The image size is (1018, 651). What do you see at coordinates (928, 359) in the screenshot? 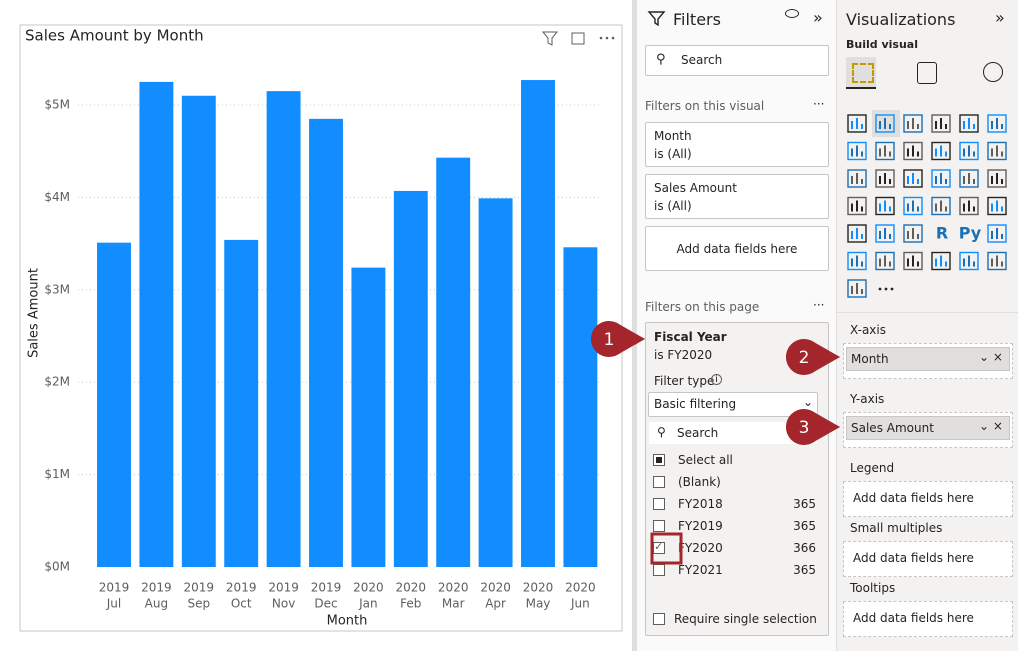
I see `field-pill: Month ⌄ ×` at bounding box center [928, 359].